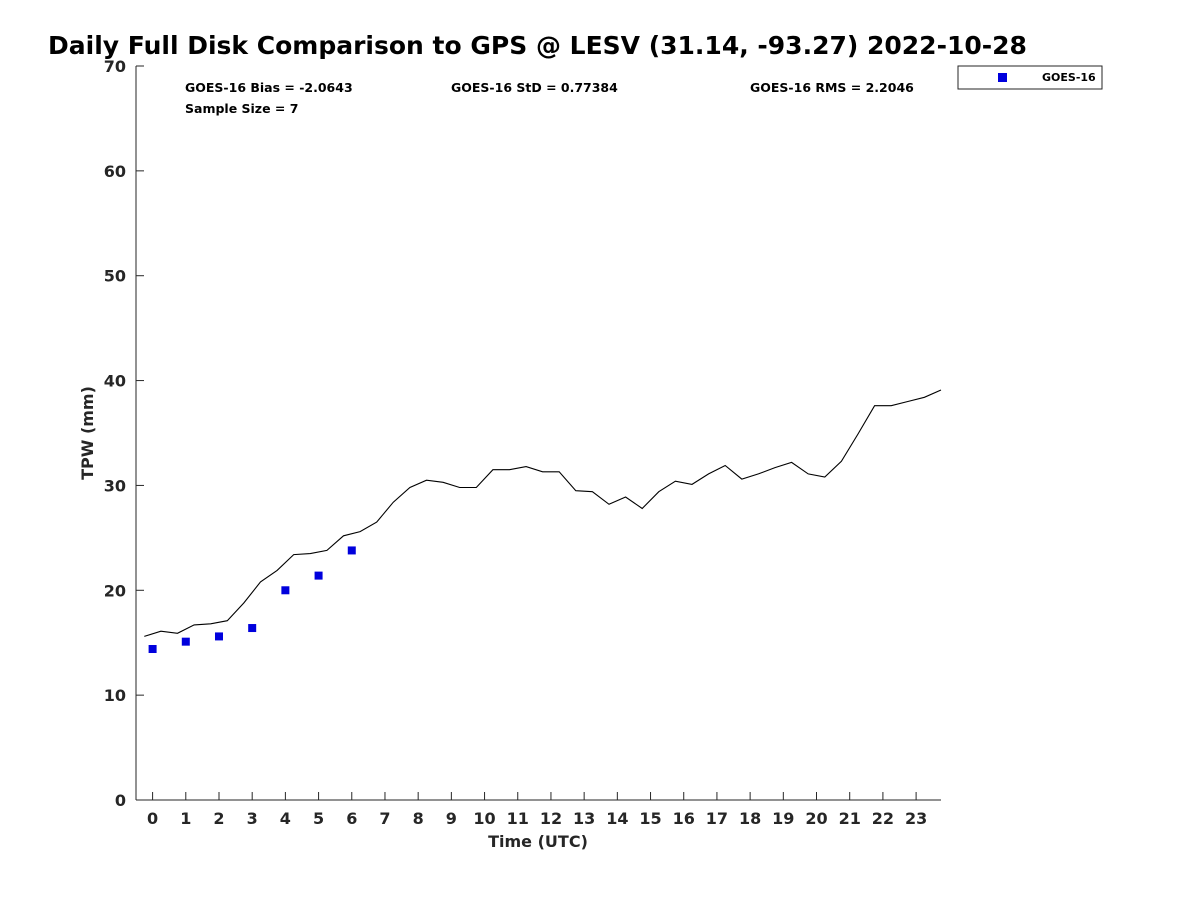 The height and width of the screenshot is (900, 1200). I want to click on x-tick-label: 12, so click(551, 818).